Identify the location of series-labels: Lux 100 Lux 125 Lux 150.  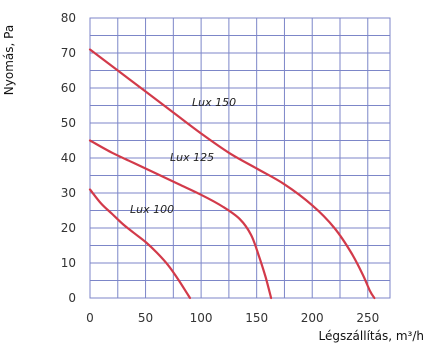
(183, 156).